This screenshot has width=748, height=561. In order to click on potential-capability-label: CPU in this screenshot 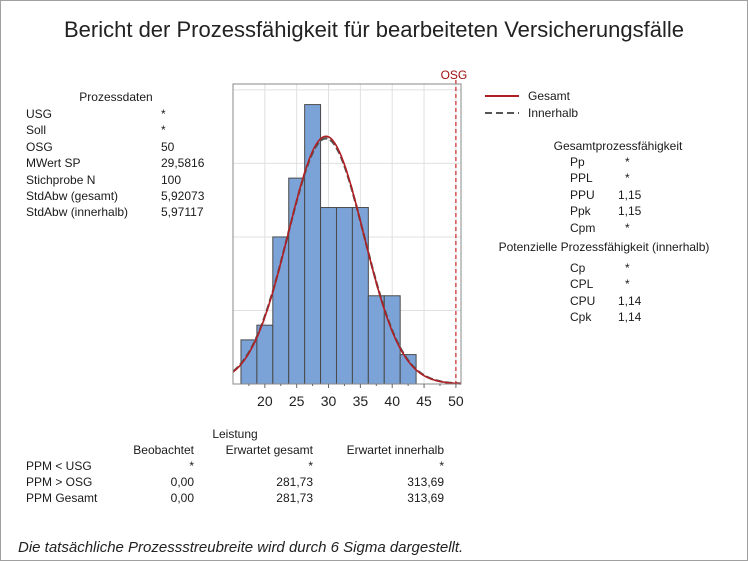, I will do `click(583, 300)`.